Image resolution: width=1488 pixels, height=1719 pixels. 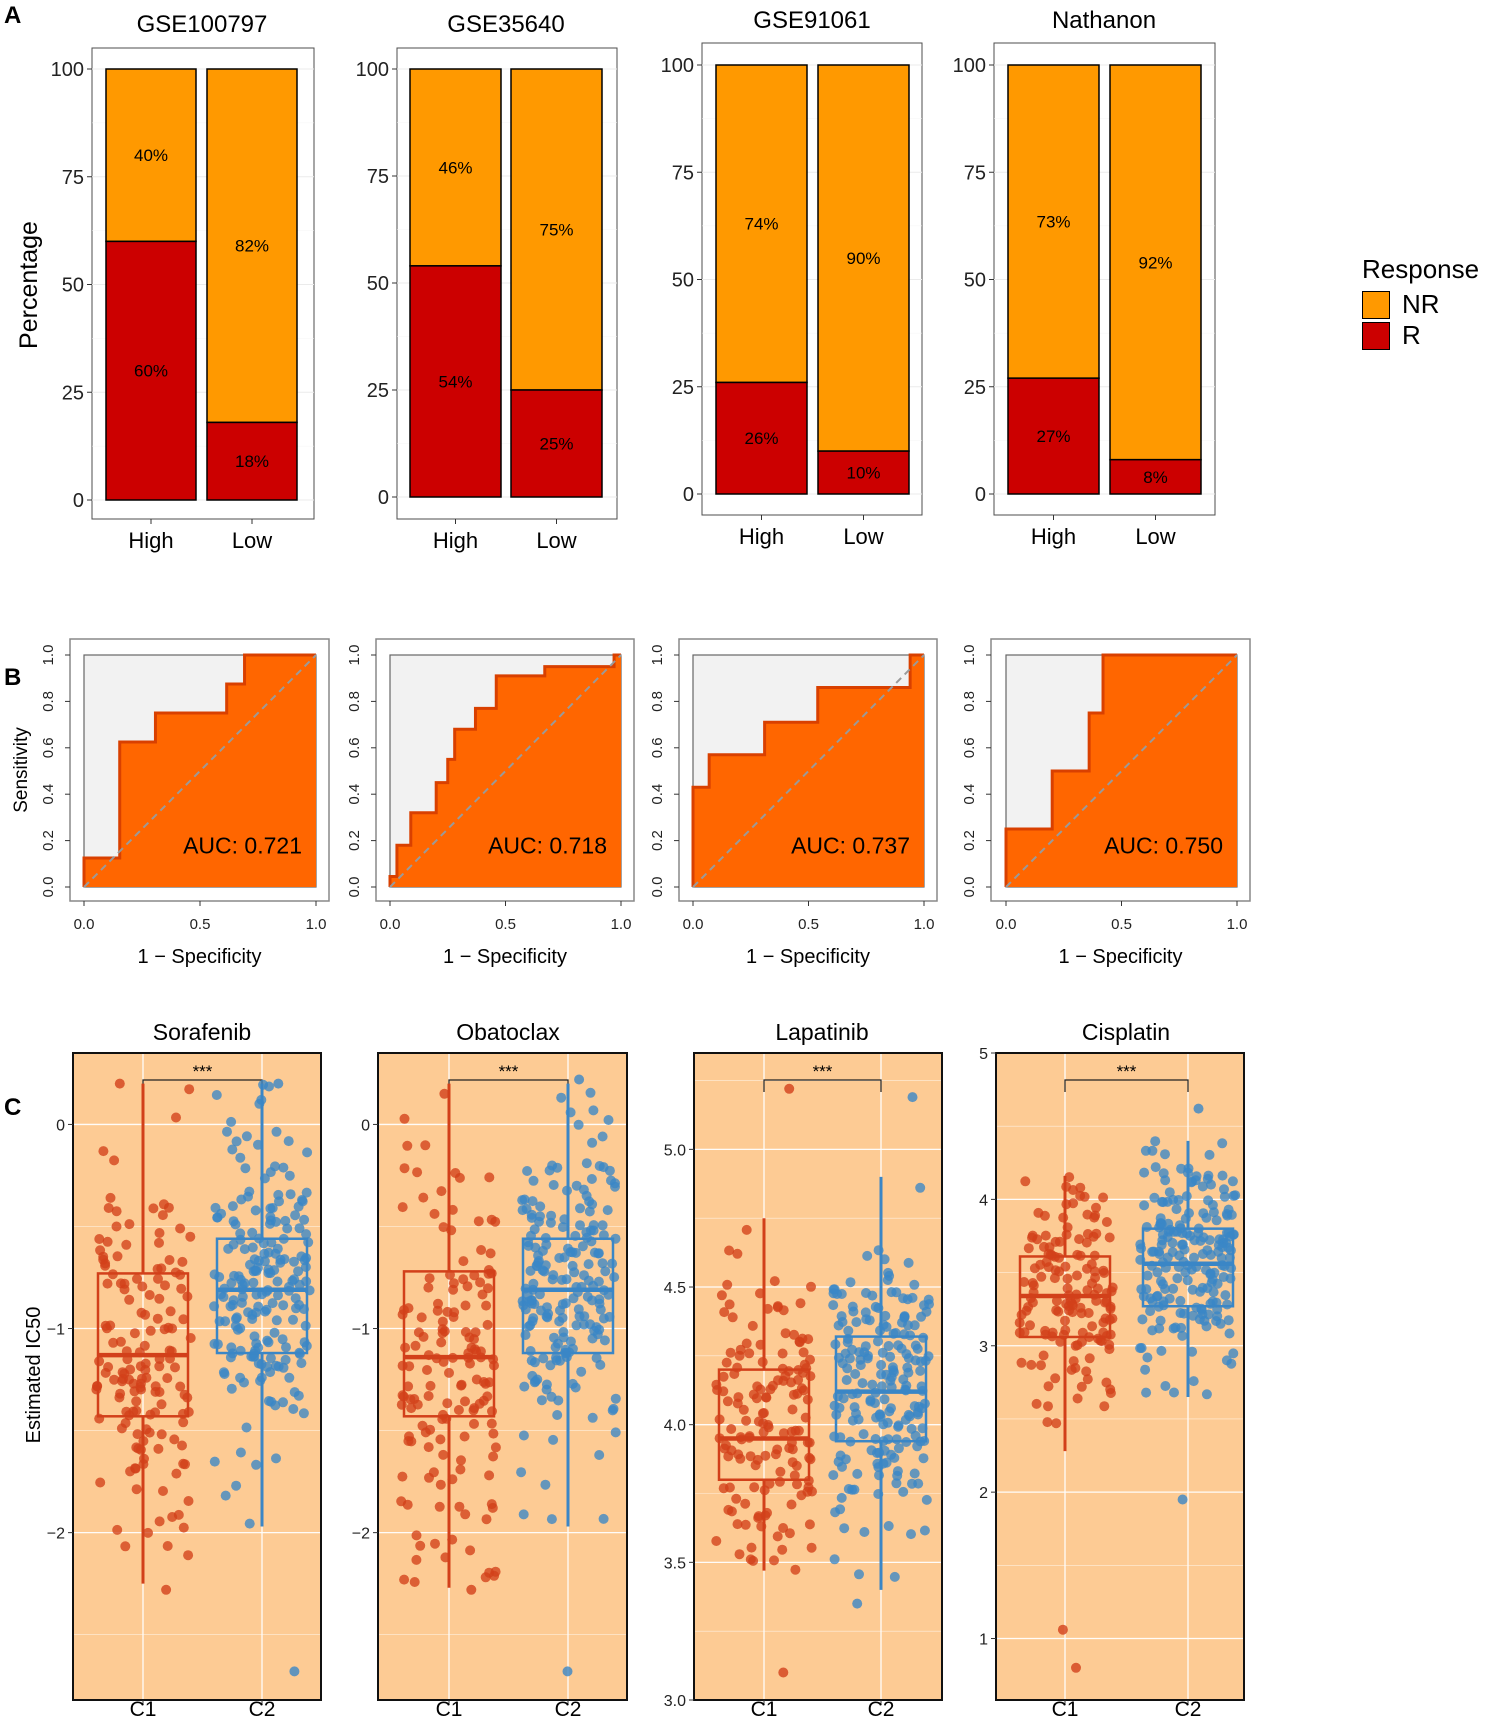 What do you see at coordinates (1155, 262) in the screenshot?
I see `data-label-nr: 92%` at bounding box center [1155, 262].